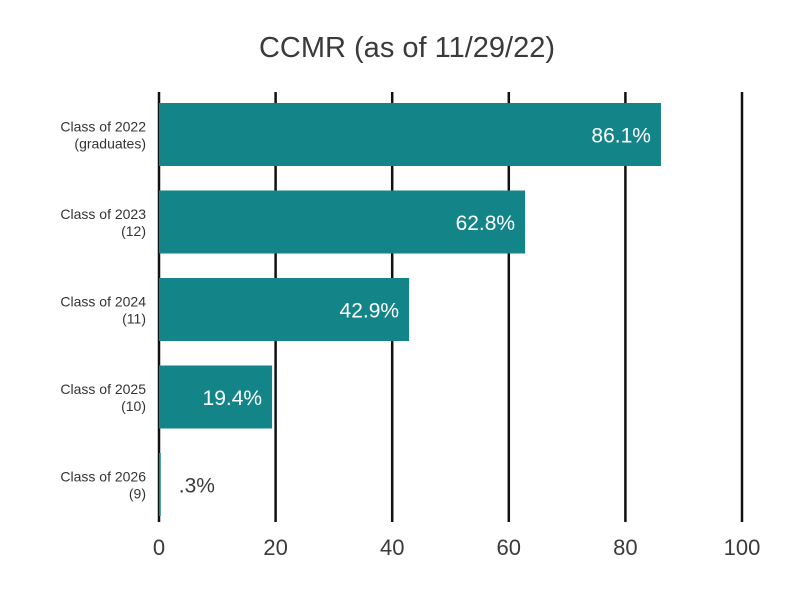 This screenshot has height=589, width=800. Describe the element at coordinates (370, 311) in the screenshot. I see `data-label: 42.9%` at that location.